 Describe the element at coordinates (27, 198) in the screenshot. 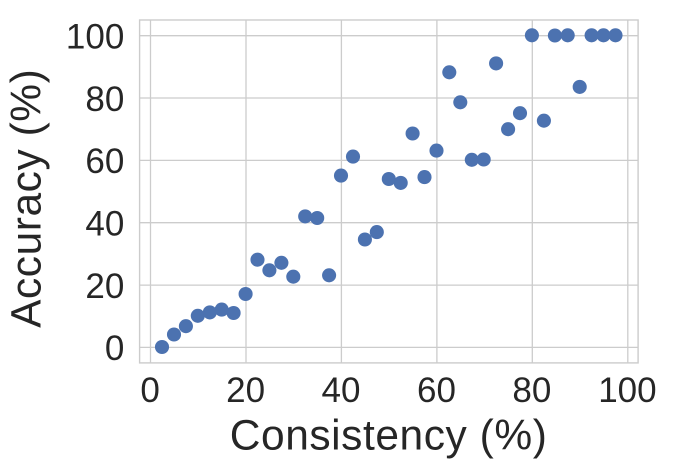

I see `svg-text: Accuracy (%)` at that location.